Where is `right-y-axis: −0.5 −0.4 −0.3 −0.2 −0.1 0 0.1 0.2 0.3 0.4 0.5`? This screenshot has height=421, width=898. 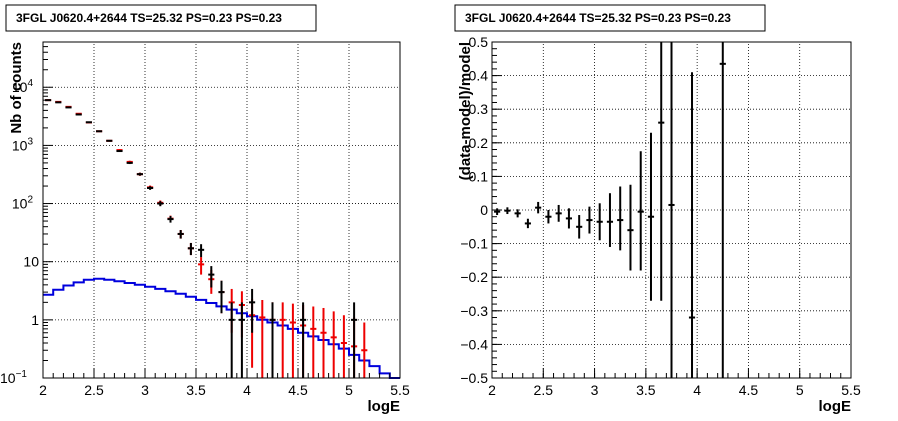 right-y-axis: −0.5 −0.4 −0.3 −0.2 −0.1 0 0.1 0.2 0.3 0.4 0.5 is located at coordinates (481, 210).